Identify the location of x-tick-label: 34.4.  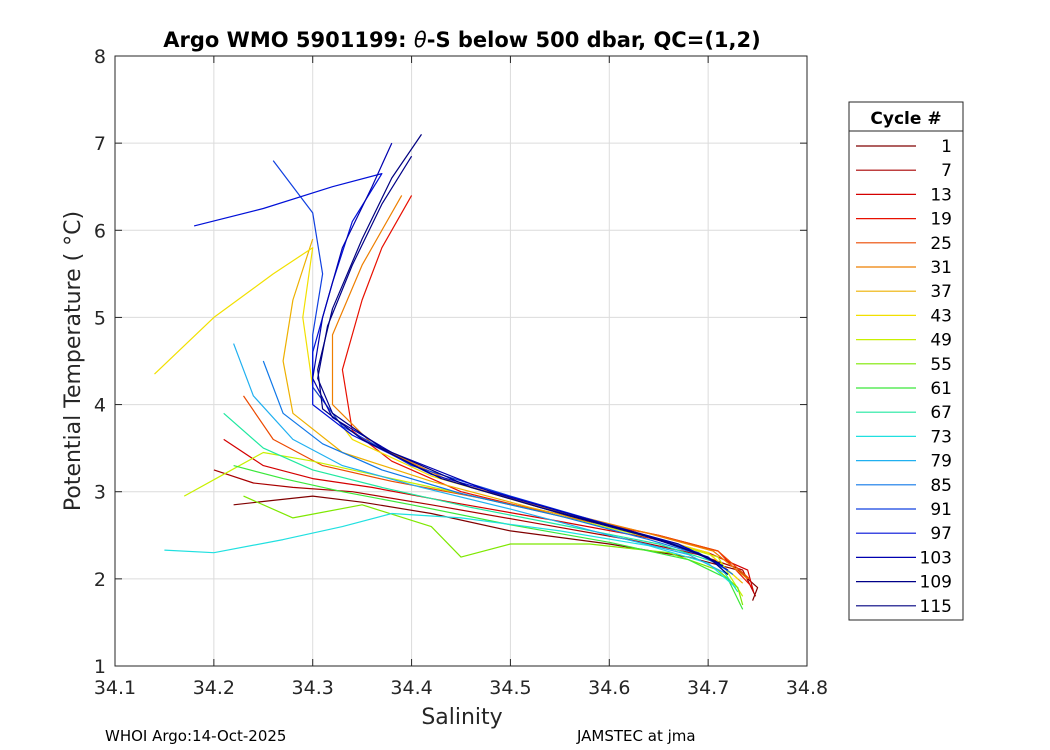
(411, 688).